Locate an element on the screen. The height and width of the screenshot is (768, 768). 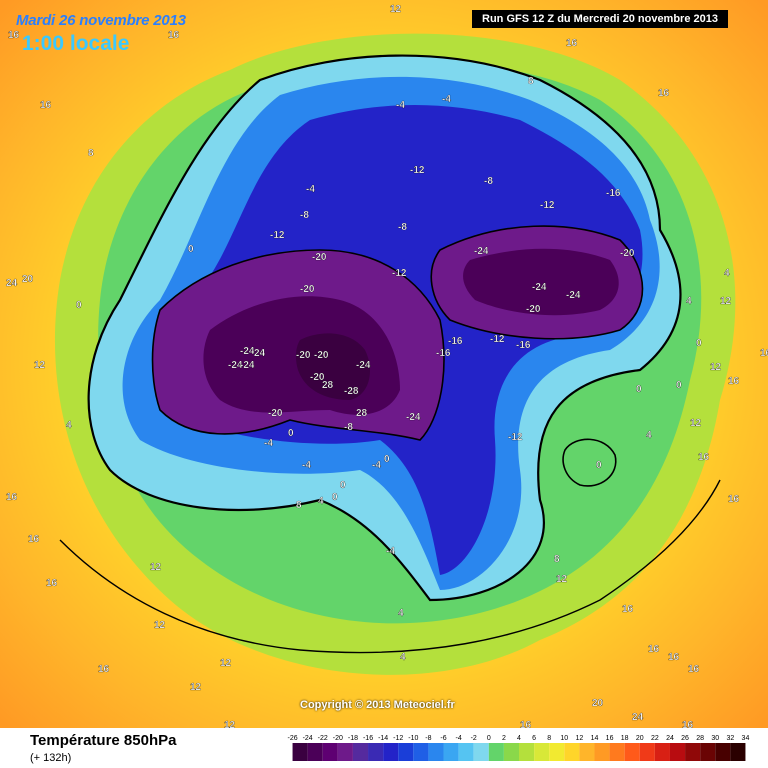
scale-label: -8 is located at coordinates (428, 738).